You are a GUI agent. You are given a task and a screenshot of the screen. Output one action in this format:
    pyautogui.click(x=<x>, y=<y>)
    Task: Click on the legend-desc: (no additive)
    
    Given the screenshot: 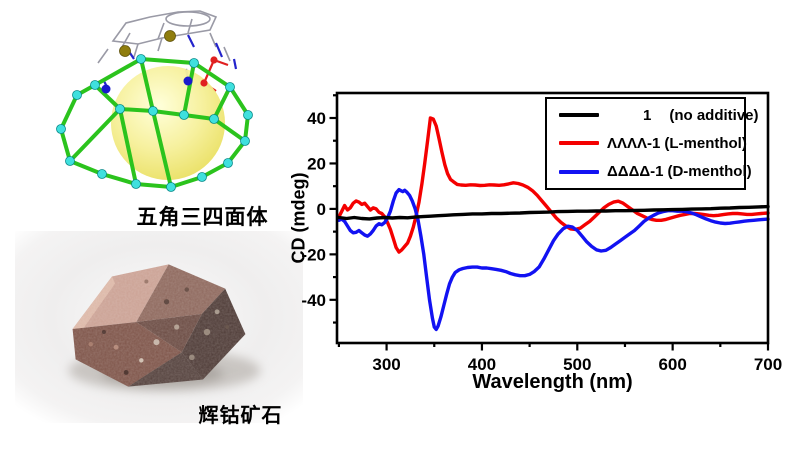 What is the action you would take?
    pyautogui.click(x=714, y=115)
    